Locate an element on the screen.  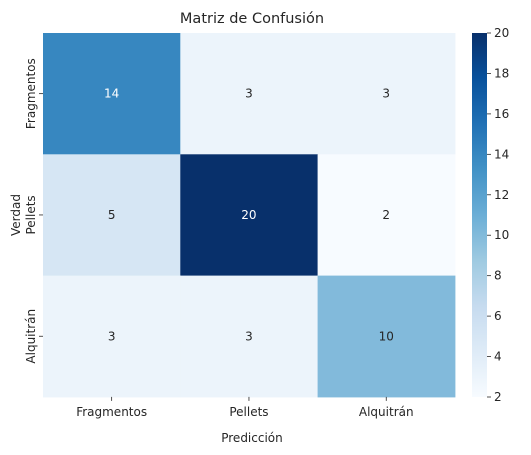
cell-value-label: 20 is located at coordinates (248, 215).